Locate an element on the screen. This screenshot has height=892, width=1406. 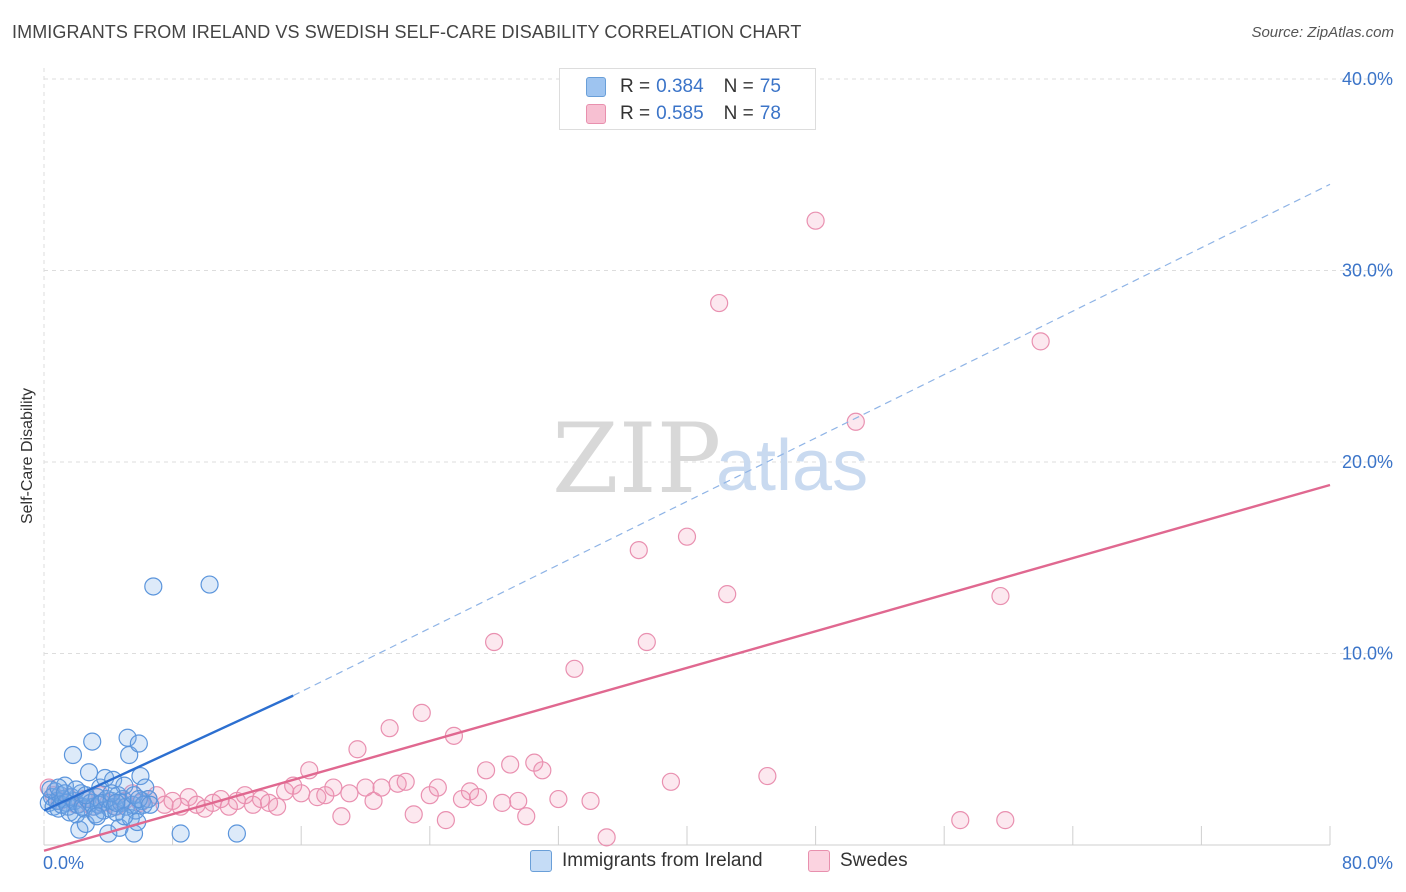
series-ireland-points is located at coordinates (142, 709).